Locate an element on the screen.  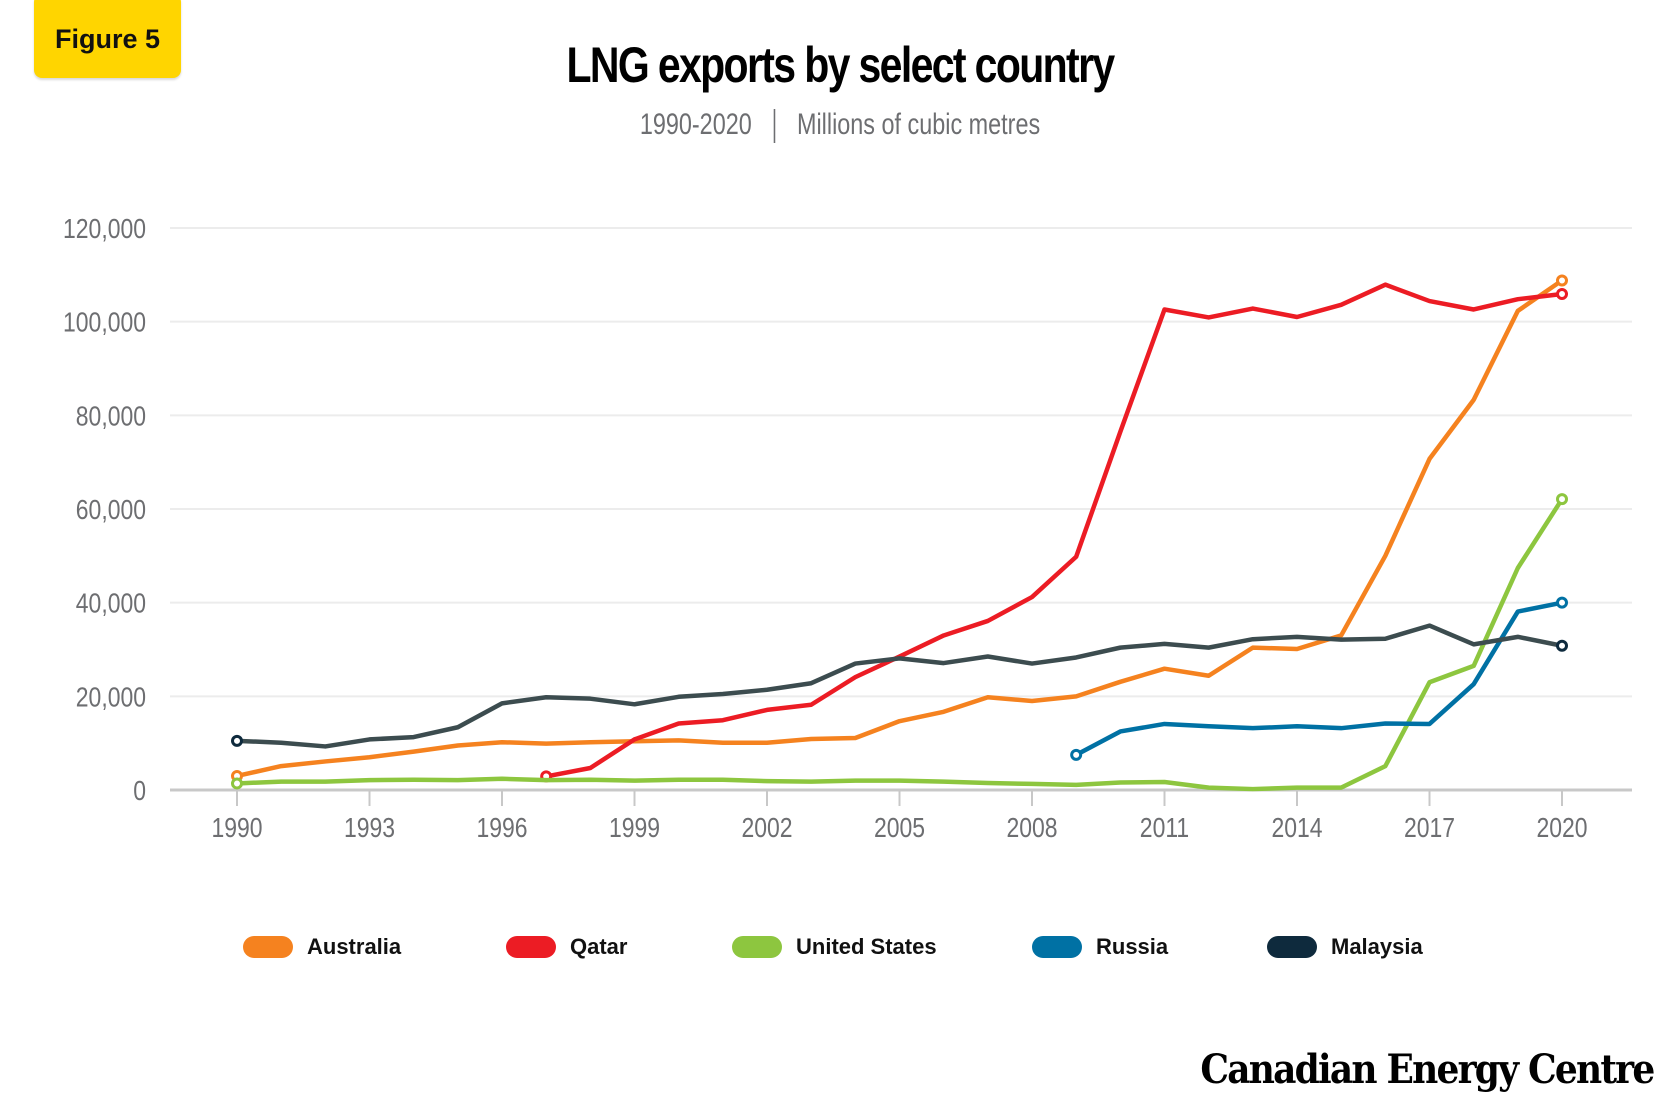
chart-subtitle: 1990-2020 Millions of cubic metres is located at coordinates (840, 126).